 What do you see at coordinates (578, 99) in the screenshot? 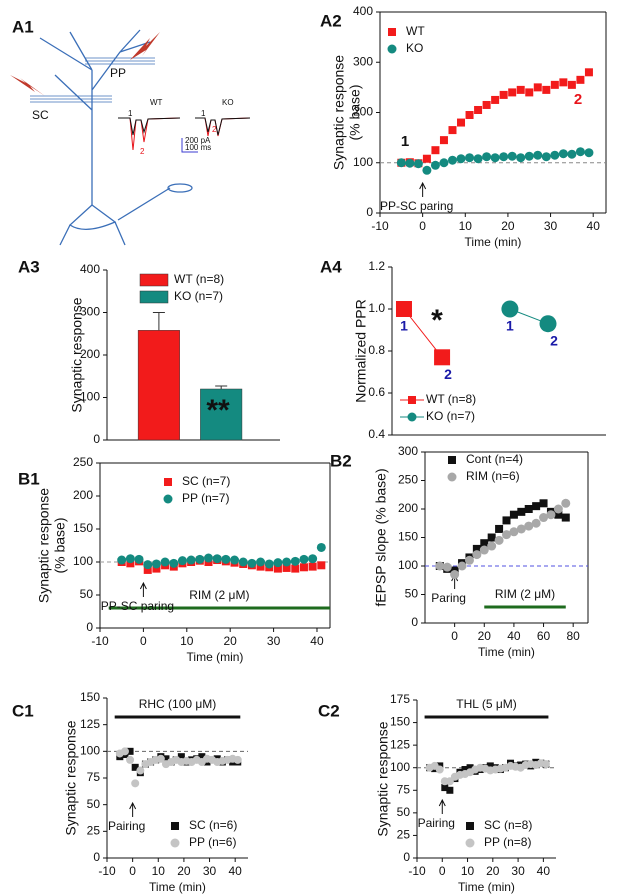
I see `annotation: 2` at bounding box center [578, 99].